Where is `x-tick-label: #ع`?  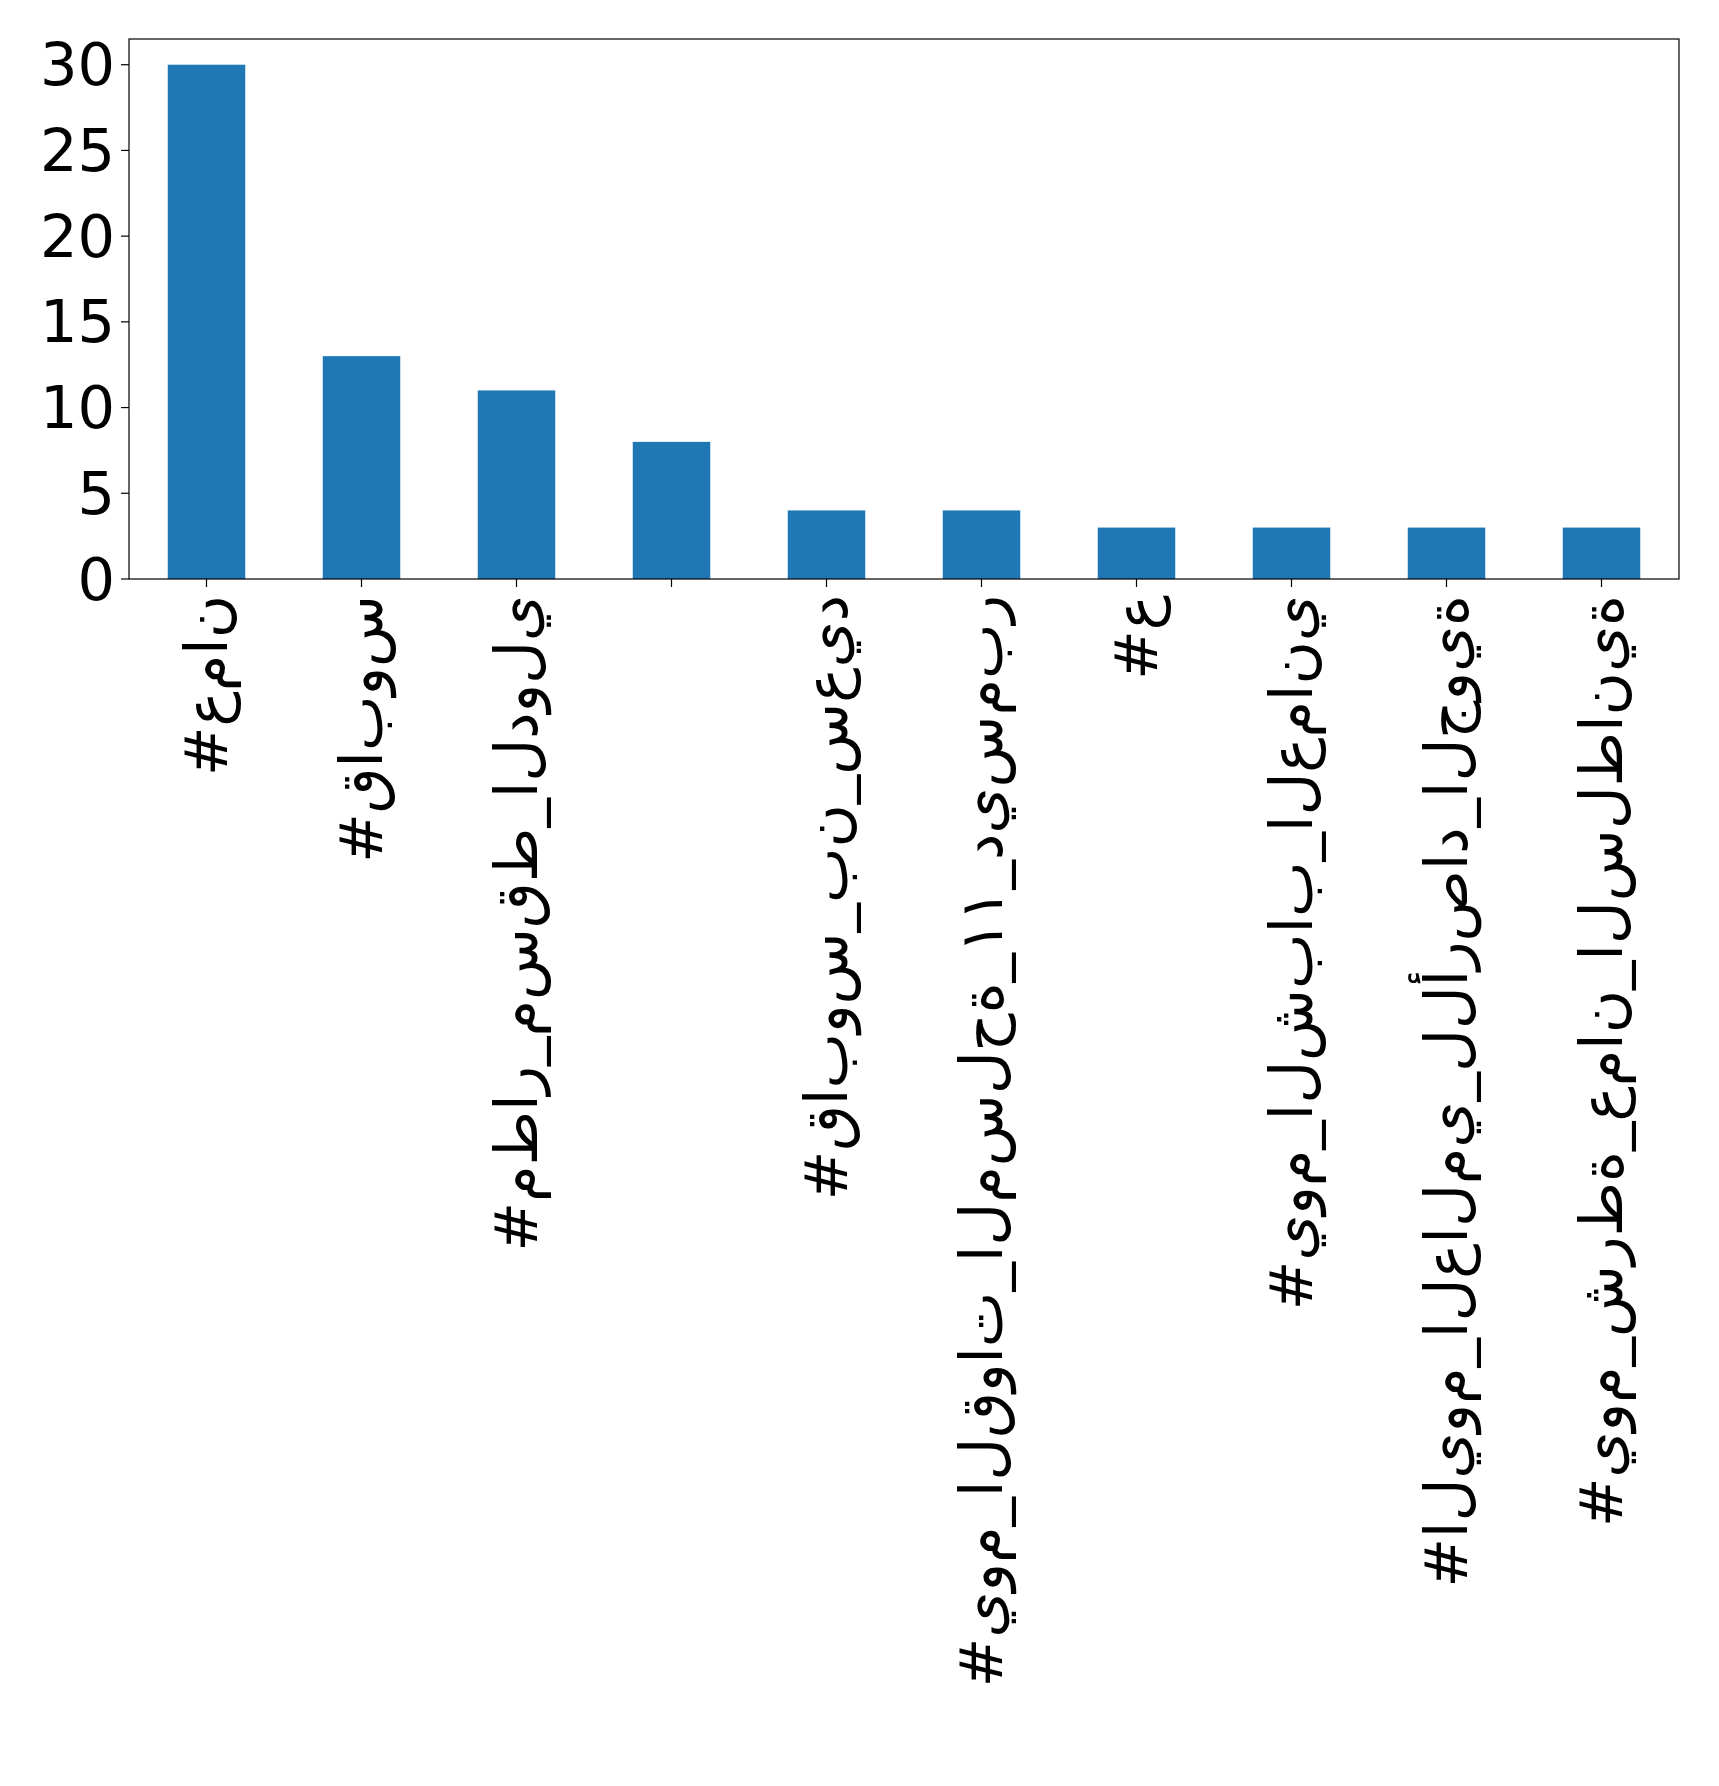 x-tick-label: #ع is located at coordinates (1136, 637).